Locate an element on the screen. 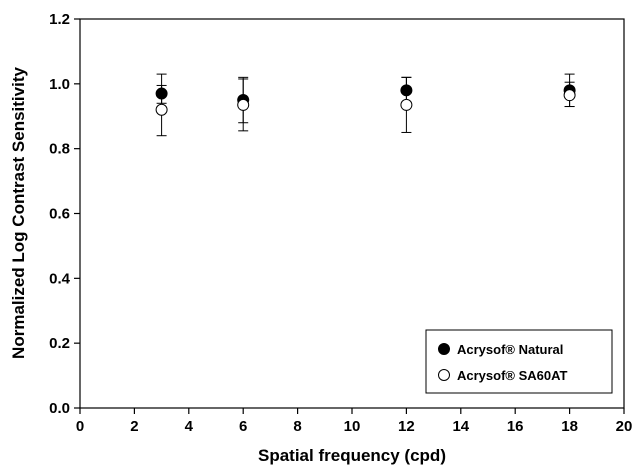 The image size is (633, 470). y-tick-label: 0.4 is located at coordinates (60, 278).